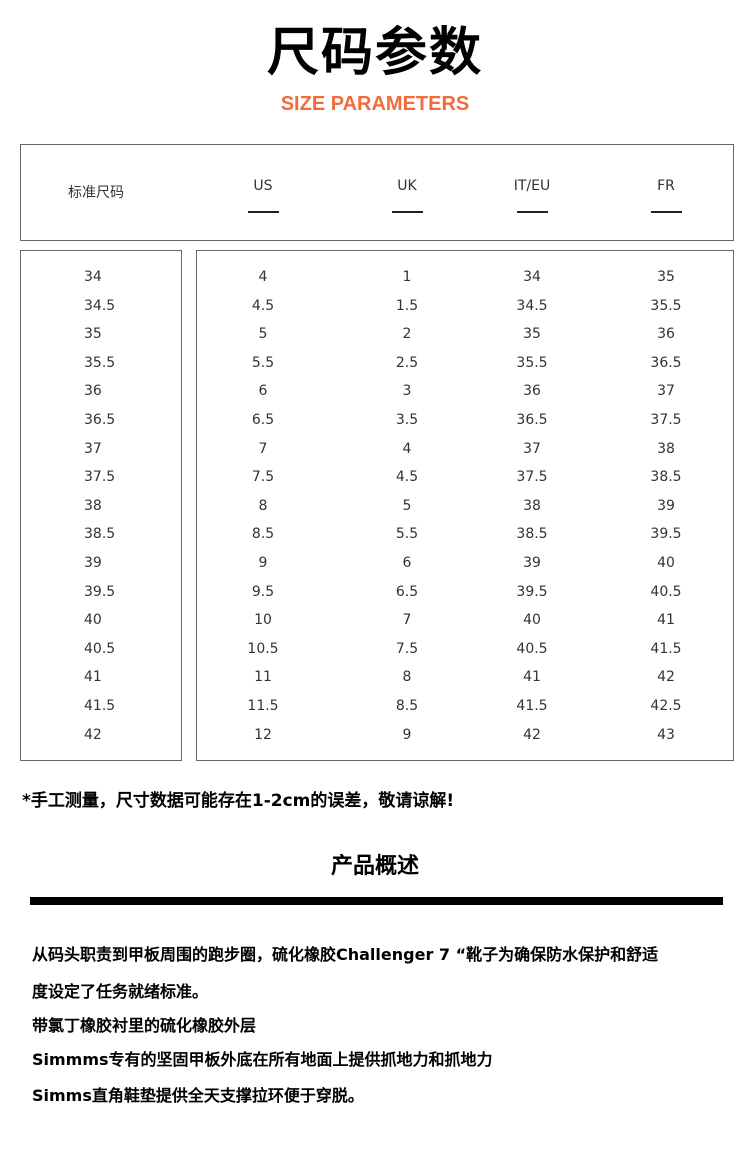 This screenshot has width=750, height=1154. Describe the element at coordinates (407, 734) in the screenshot. I see `size-cell-uk: 9` at that location.